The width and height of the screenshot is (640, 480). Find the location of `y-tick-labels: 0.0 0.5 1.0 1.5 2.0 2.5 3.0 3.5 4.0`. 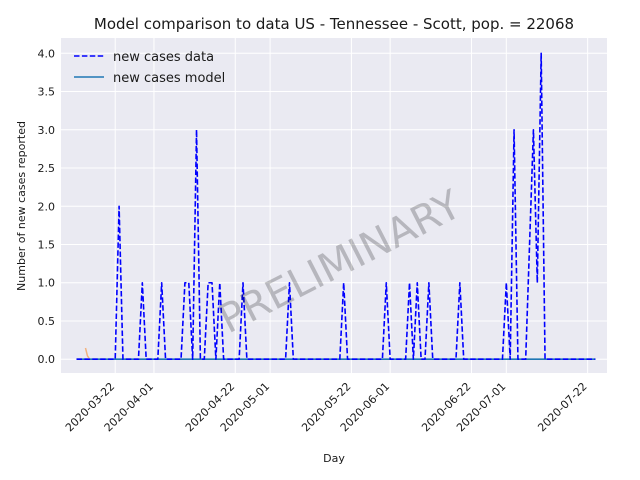

y-tick-labels: 0.0 0.5 1.0 1.5 2.0 2.5 3.0 3.5 4.0 is located at coordinates (47, 206).